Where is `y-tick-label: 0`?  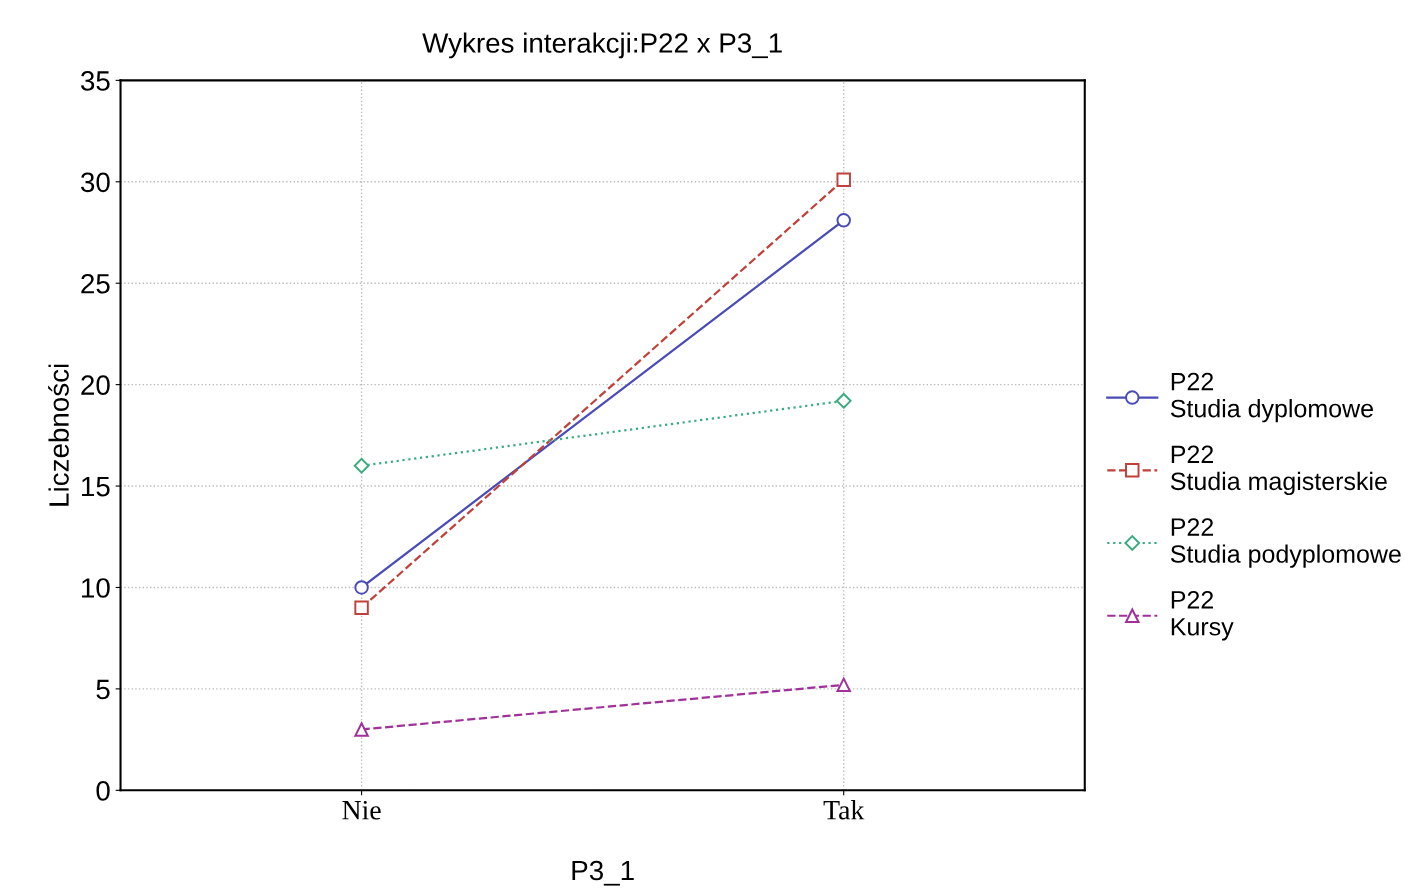 y-tick-label: 0 is located at coordinates (103, 790).